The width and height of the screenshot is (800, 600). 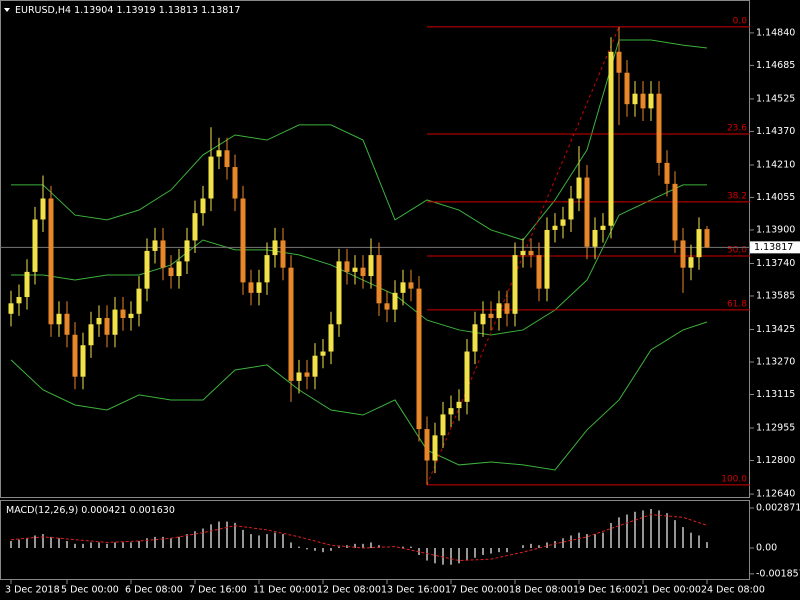 What do you see at coordinates (775, 32) in the screenshot?
I see `y-tick-label: 1.14840` at bounding box center [775, 32].